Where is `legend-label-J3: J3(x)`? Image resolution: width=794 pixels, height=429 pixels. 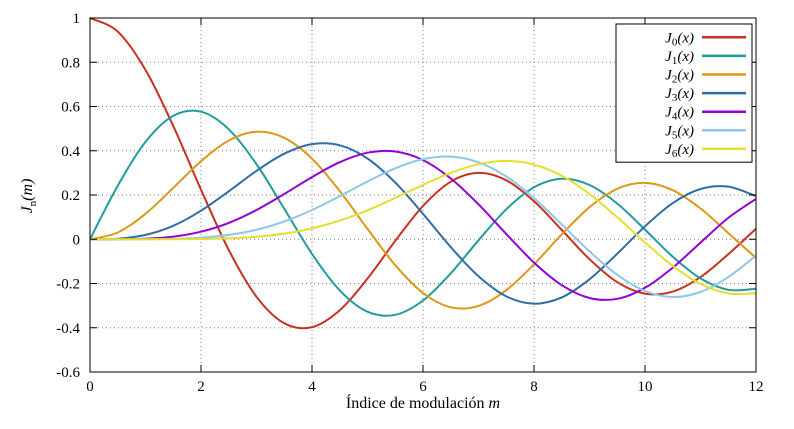 legend-label-J3: J3(x) is located at coordinates (679, 95).